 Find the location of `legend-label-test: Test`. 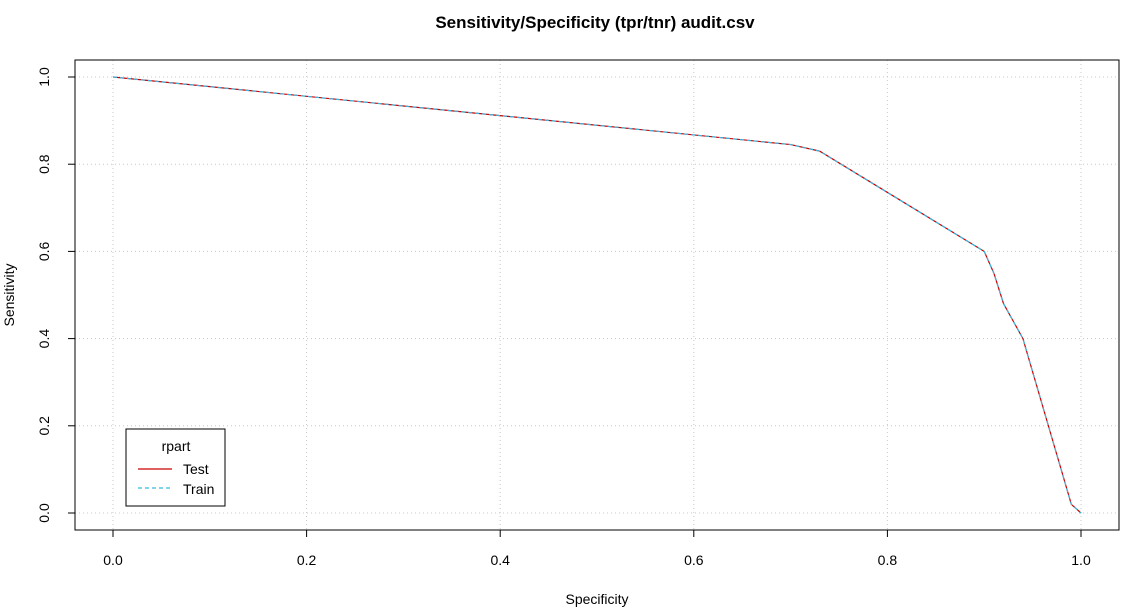

legend-label-test: Test is located at coordinates (196, 469).